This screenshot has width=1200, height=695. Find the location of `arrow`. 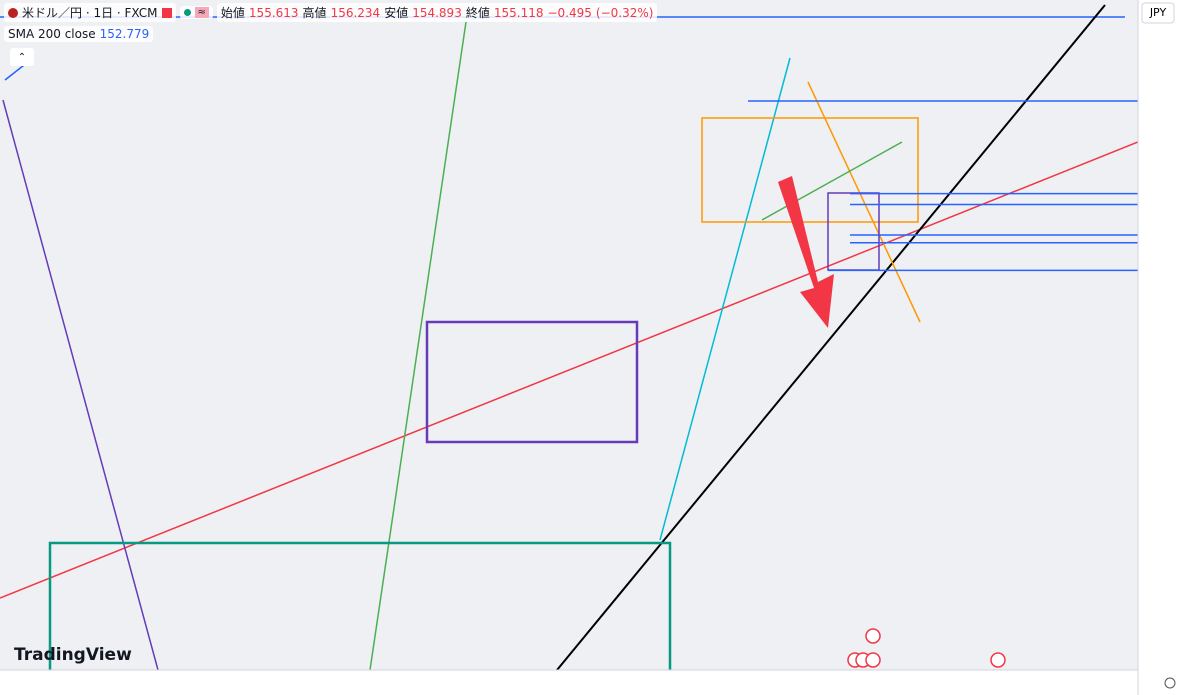

arrow is located at coordinates (806, 252).